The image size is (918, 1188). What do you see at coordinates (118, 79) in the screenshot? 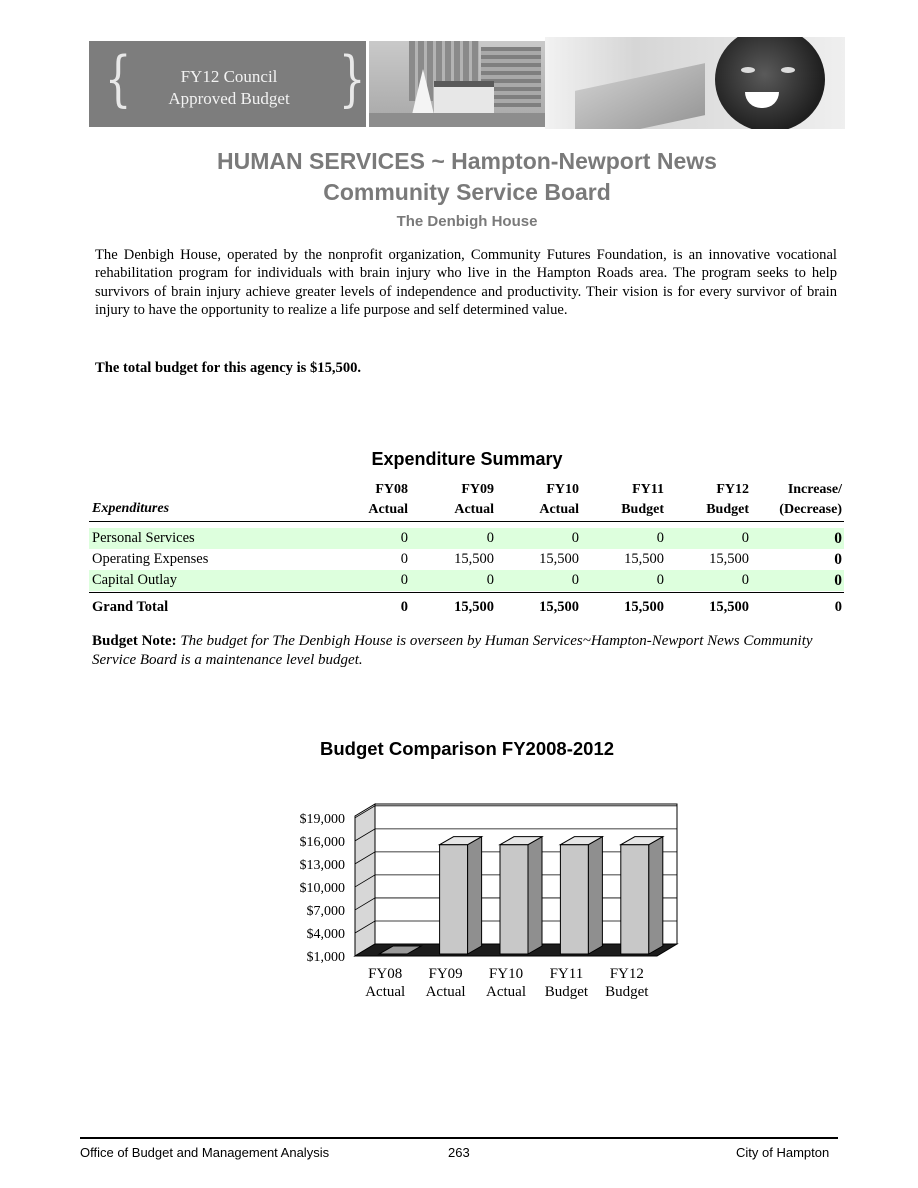
I see `left-brace-icon: {` at bounding box center [118, 79].